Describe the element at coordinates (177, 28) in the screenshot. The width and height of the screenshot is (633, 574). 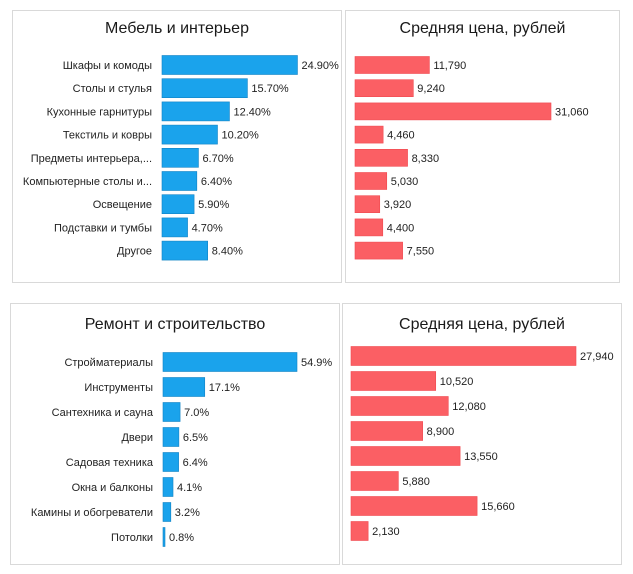
I see `chart-title: Мебель и интерьер` at that location.